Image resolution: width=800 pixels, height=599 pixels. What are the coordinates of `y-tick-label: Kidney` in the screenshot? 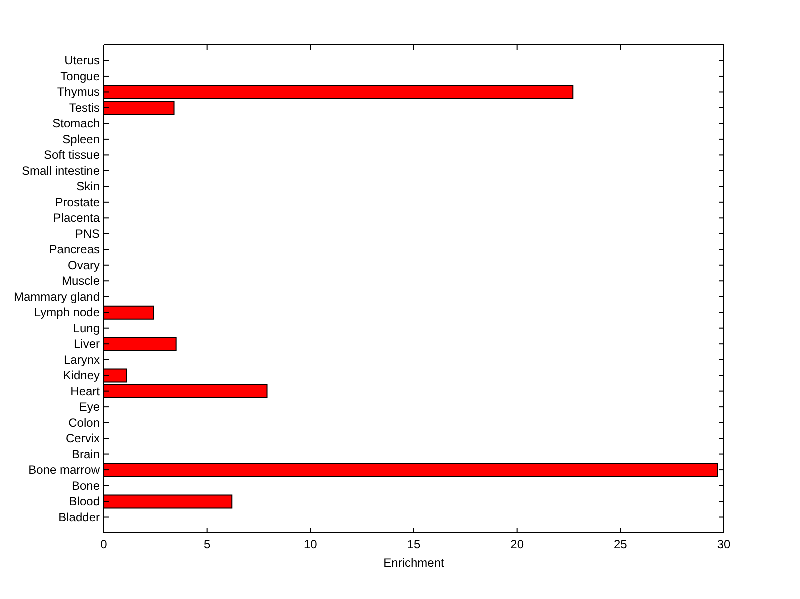 It's located at (81, 375).